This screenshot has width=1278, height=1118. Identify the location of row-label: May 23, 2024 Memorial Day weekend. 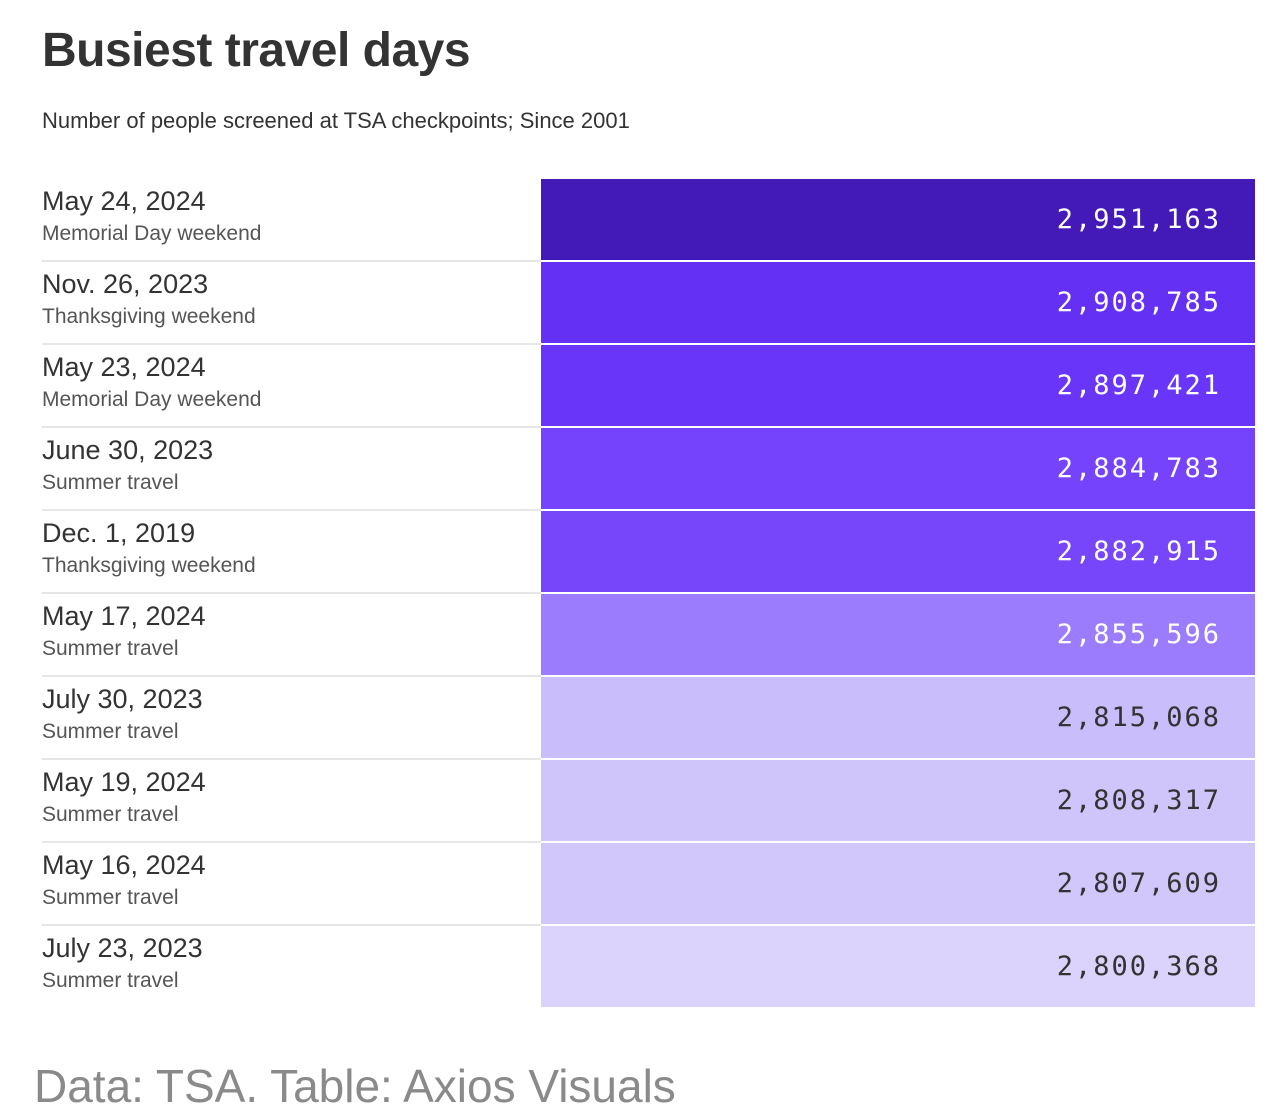
(291, 386).